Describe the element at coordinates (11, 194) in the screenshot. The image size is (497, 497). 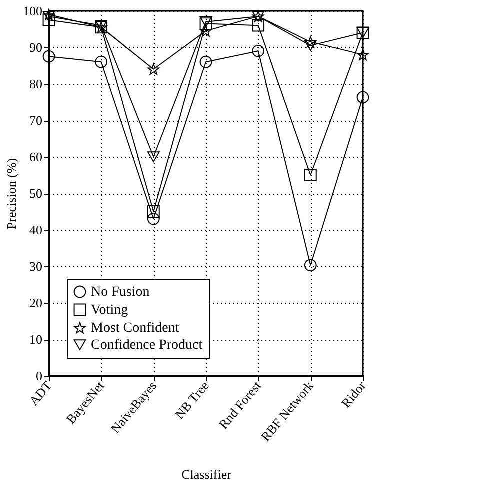
I see `y-axis-title: Precision (%)` at that location.